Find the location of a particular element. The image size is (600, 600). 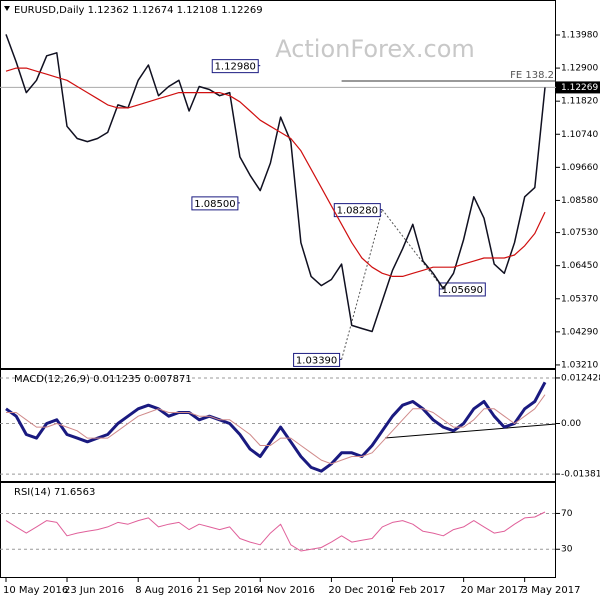

y-tick-label: 0.012428 is located at coordinates (580, 378).